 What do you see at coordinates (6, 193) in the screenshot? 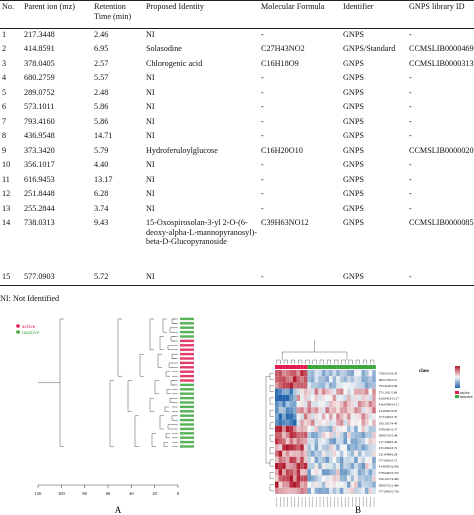
I see `table-cell: 12` at bounding box center [6, 193].